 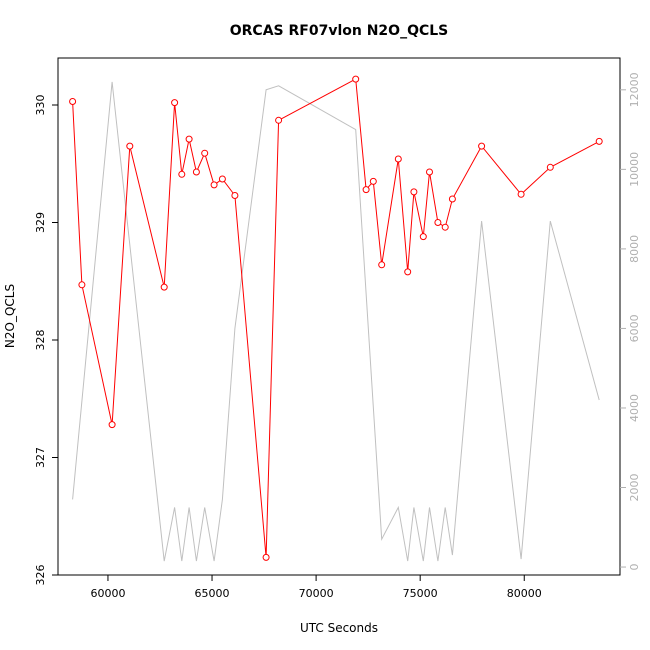 What do you see at coordinates (40, 340) in the screenshot?
I see `y-left-tick-label: 328` at bounding box center [40, 340].